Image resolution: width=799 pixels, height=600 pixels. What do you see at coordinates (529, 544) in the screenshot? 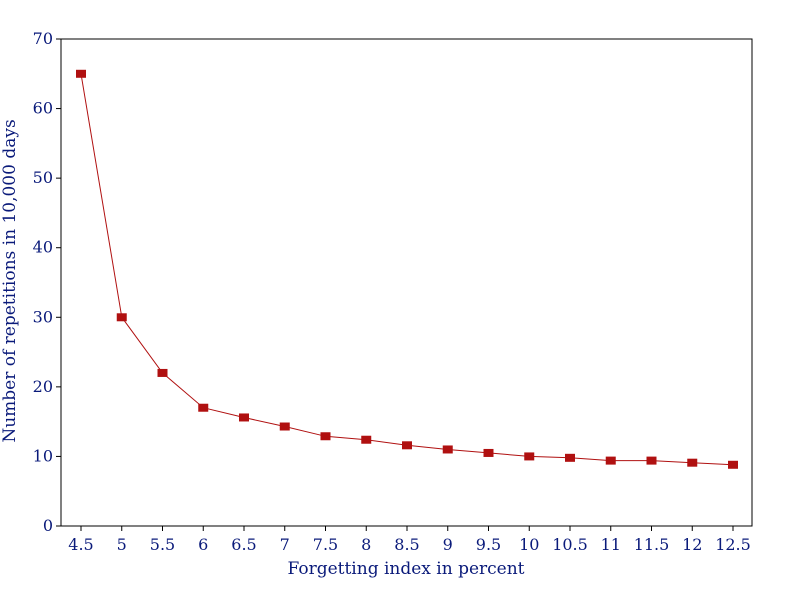
I see `x-tick-label: 10` at bounding box center [529, 544].